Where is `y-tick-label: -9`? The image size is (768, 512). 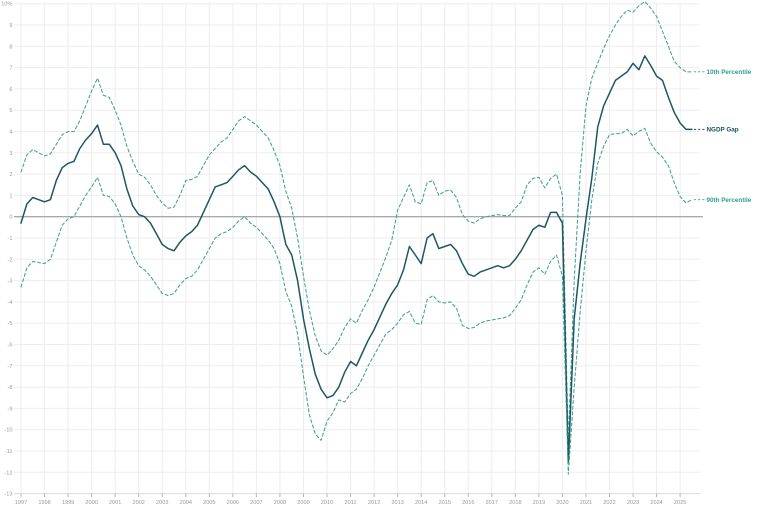
y-tick-label: -9 is located at coordinates (10, 409).